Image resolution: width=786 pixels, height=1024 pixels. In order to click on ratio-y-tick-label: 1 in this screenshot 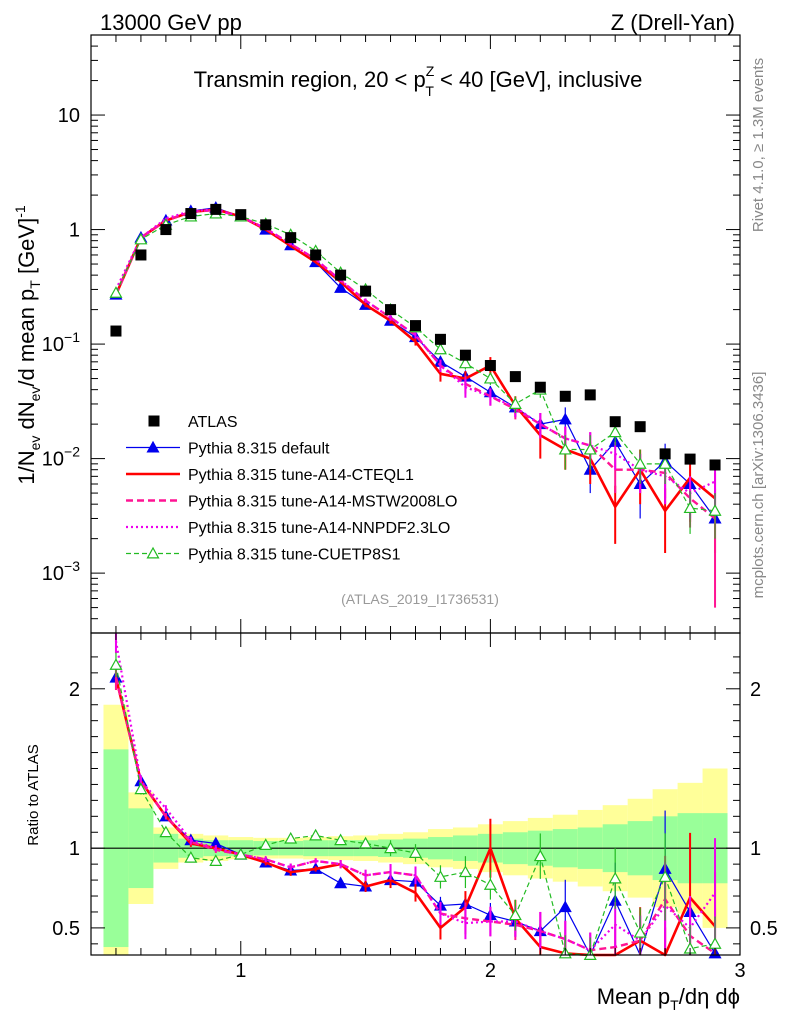, I will do `click(74, 849)`.